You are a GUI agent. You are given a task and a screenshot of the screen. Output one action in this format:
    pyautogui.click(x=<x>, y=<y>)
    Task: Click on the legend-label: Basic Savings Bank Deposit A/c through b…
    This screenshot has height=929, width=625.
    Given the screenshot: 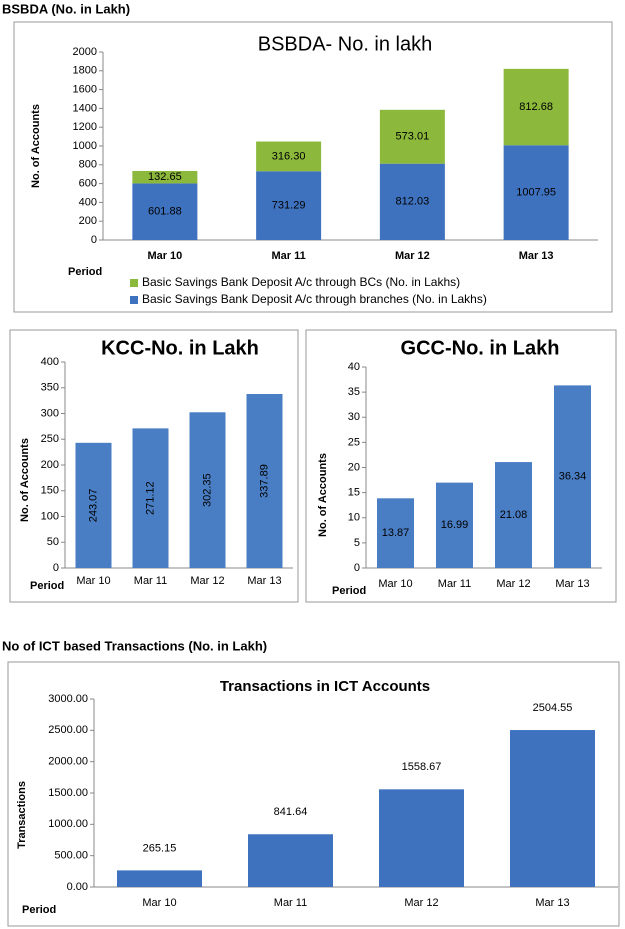 What is the action you would take?
    pyautogui.click(x=314, y=299)
    